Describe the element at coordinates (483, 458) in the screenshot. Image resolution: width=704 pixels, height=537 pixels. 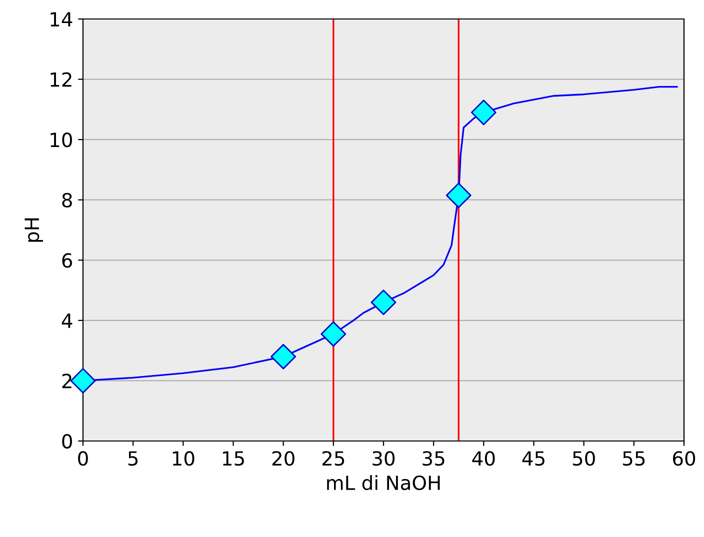
I see `x-tick-label: 40` at that location.